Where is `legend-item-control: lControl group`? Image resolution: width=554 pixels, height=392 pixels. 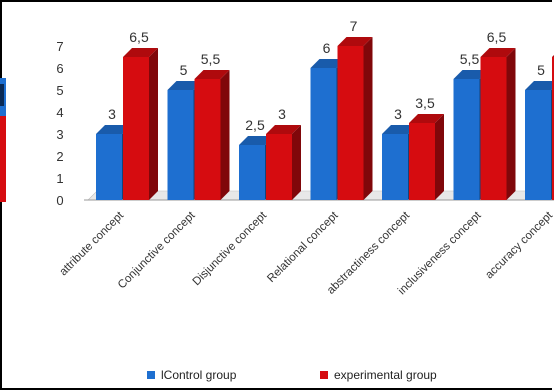
legend-item-control: lControl group is located at coordinates (191, 375).